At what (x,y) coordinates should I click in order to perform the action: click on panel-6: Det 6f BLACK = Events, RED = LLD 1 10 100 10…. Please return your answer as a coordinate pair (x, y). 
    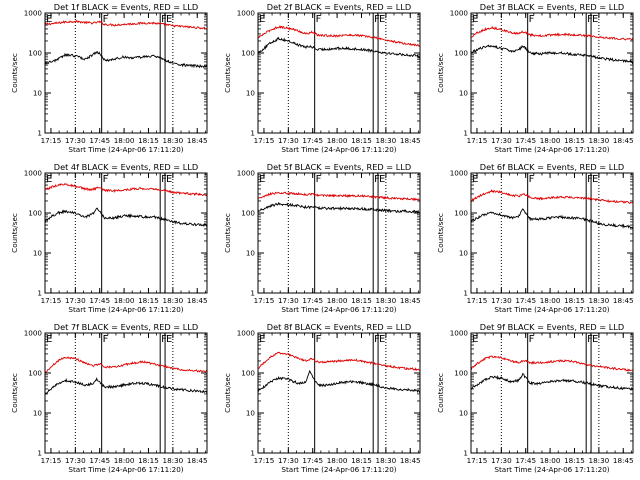
    Looking at the image, I should click on (535, 238).